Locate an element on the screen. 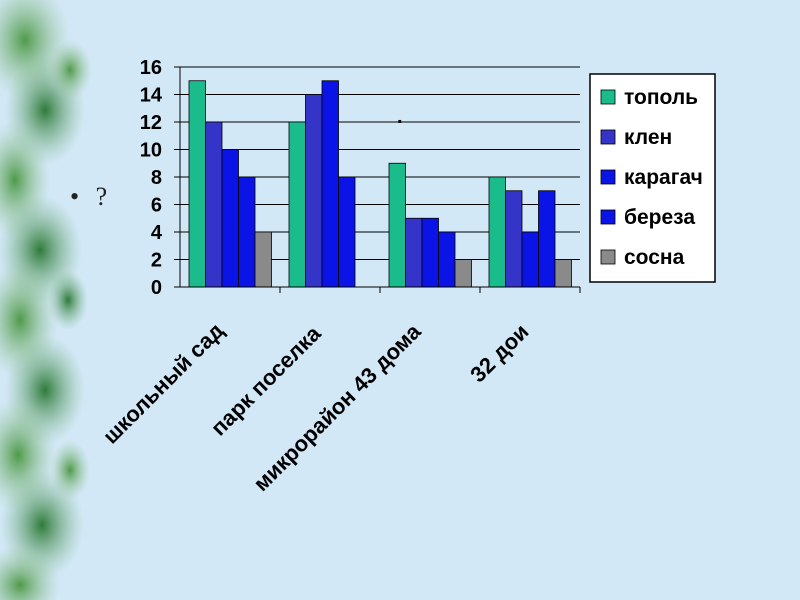  y-tick-label: 16 is located at coordinates (151, 68).